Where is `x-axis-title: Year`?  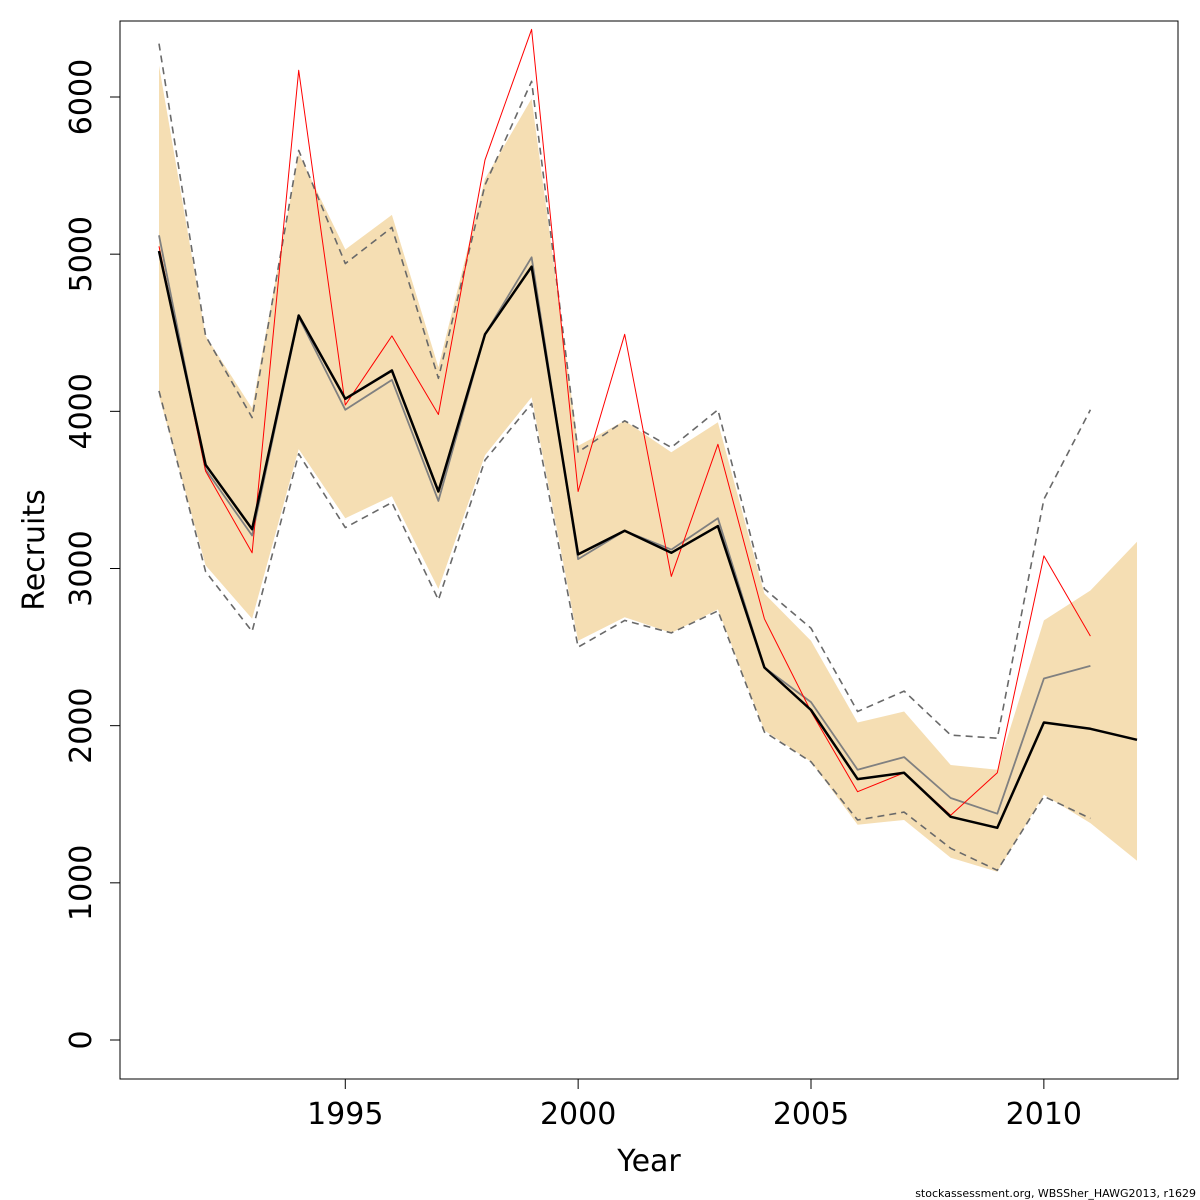
x-axis-title: Year is located at coordinates (648, 1161).